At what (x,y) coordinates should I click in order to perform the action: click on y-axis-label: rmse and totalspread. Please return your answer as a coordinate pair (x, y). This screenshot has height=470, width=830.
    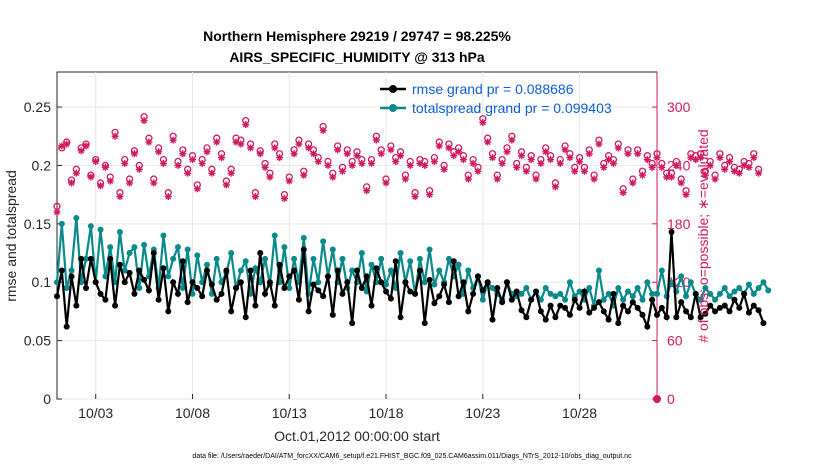
    Looking at the image, I should click on (11, 236).